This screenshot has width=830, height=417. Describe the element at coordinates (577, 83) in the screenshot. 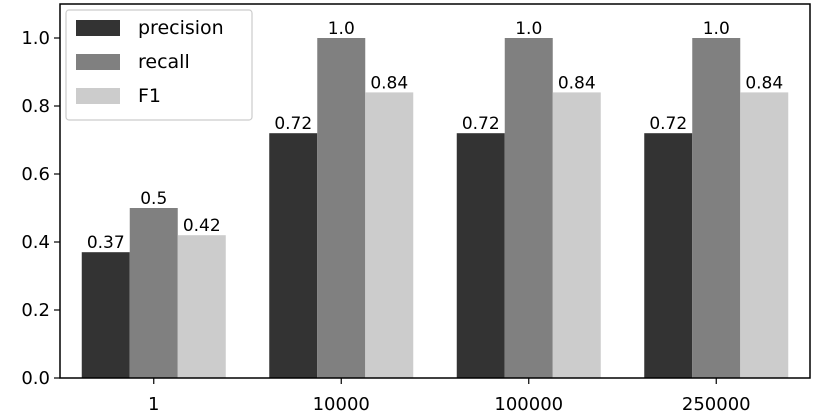

I see `data-label-f1-100000: 0.84` at that location.